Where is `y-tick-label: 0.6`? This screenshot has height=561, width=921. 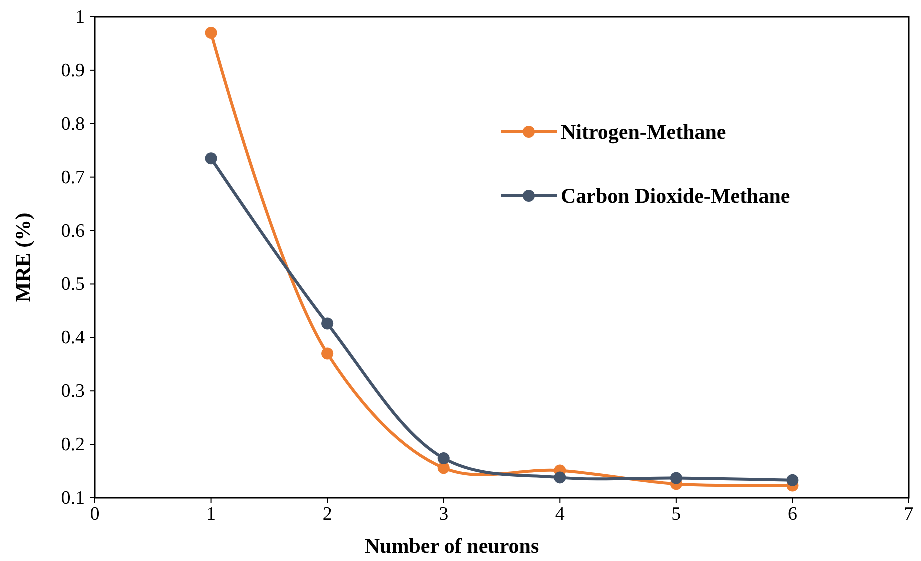 y-tick-label: 0.6 is located at coordinates (73, 231).